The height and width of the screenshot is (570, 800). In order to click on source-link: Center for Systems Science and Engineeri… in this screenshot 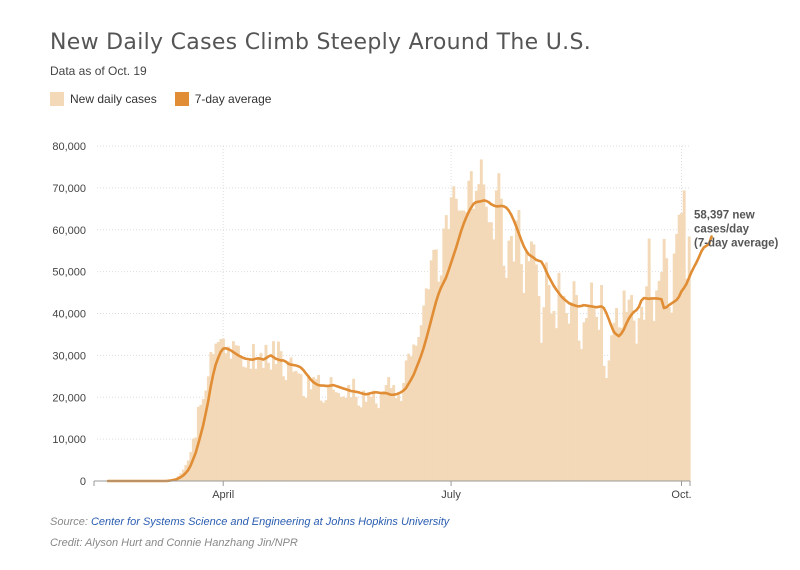, I will do `click(270, 522)`.